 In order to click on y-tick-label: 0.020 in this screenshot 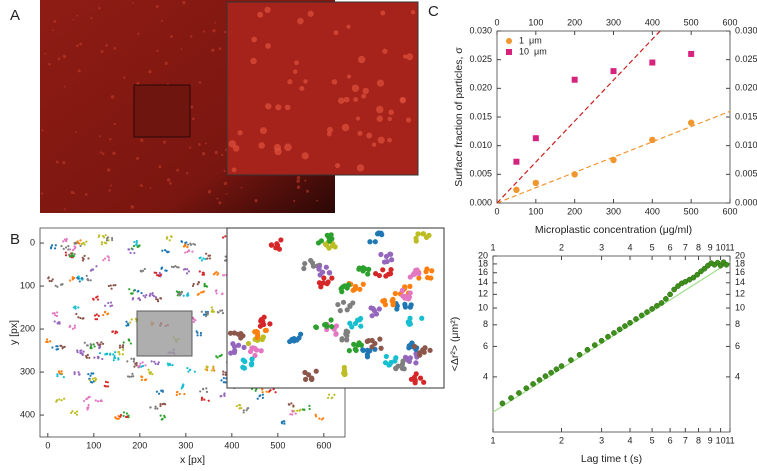, I will do `click(480, 88)`.